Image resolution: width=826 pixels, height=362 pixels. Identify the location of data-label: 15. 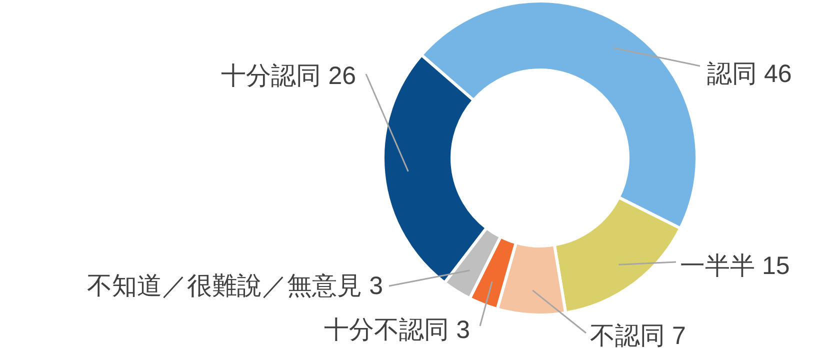
(776, 266).